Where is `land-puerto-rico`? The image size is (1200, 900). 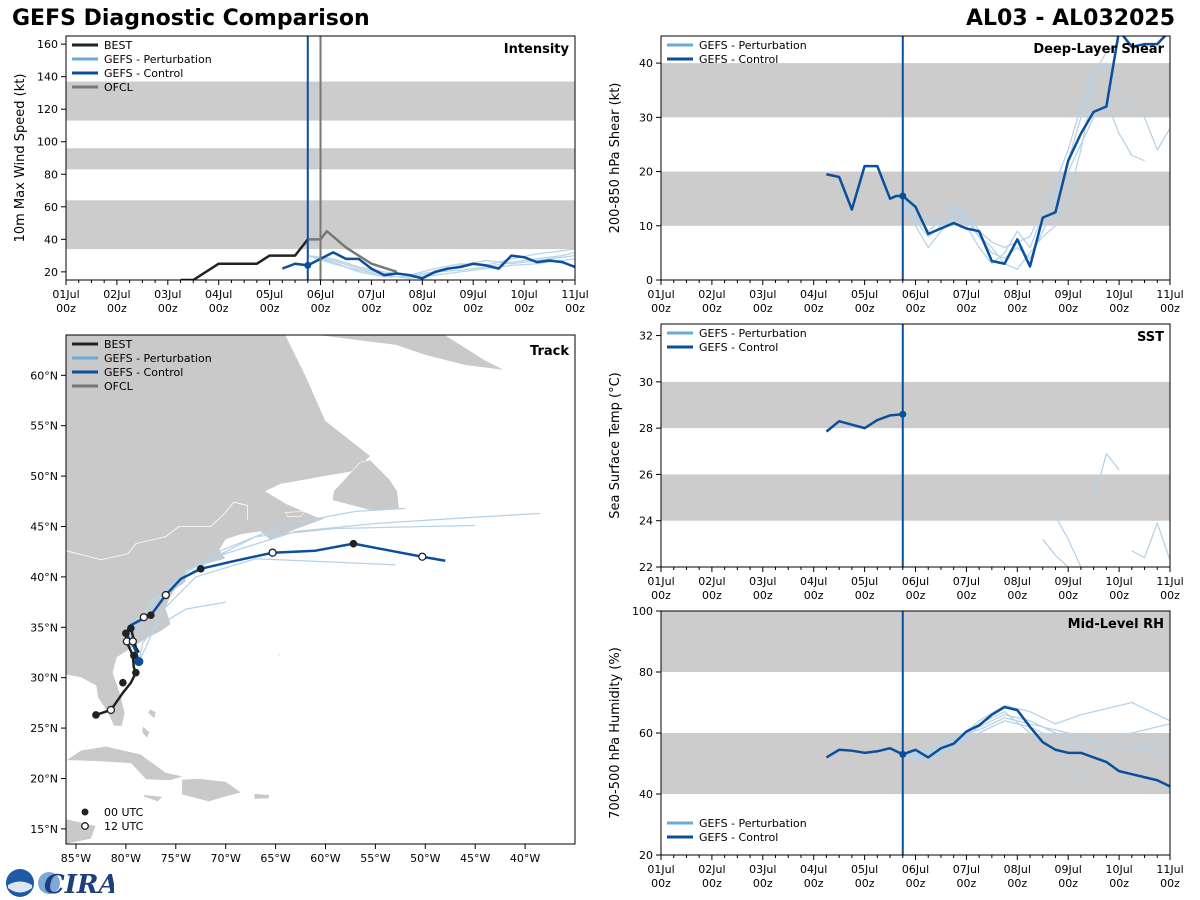
land-puerto-rico is located at coordinates (261, 796).